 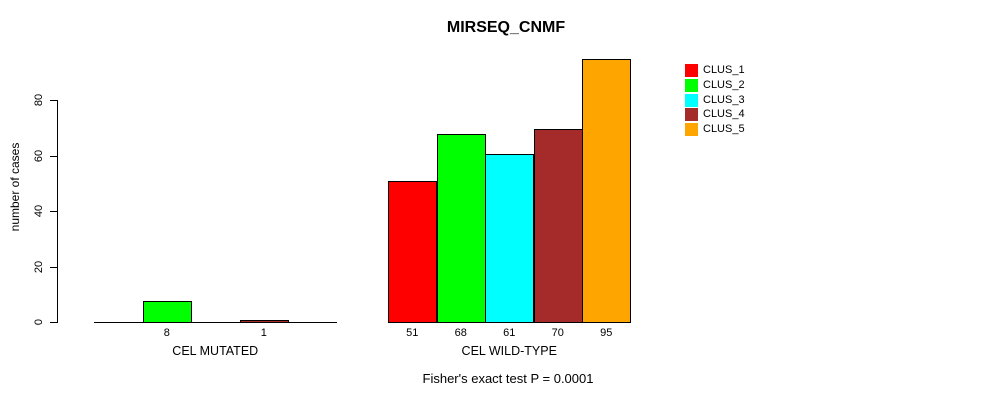 I want to click on group-label-cel-mutated: CEL MUTATED, so click(x=215, y=351).